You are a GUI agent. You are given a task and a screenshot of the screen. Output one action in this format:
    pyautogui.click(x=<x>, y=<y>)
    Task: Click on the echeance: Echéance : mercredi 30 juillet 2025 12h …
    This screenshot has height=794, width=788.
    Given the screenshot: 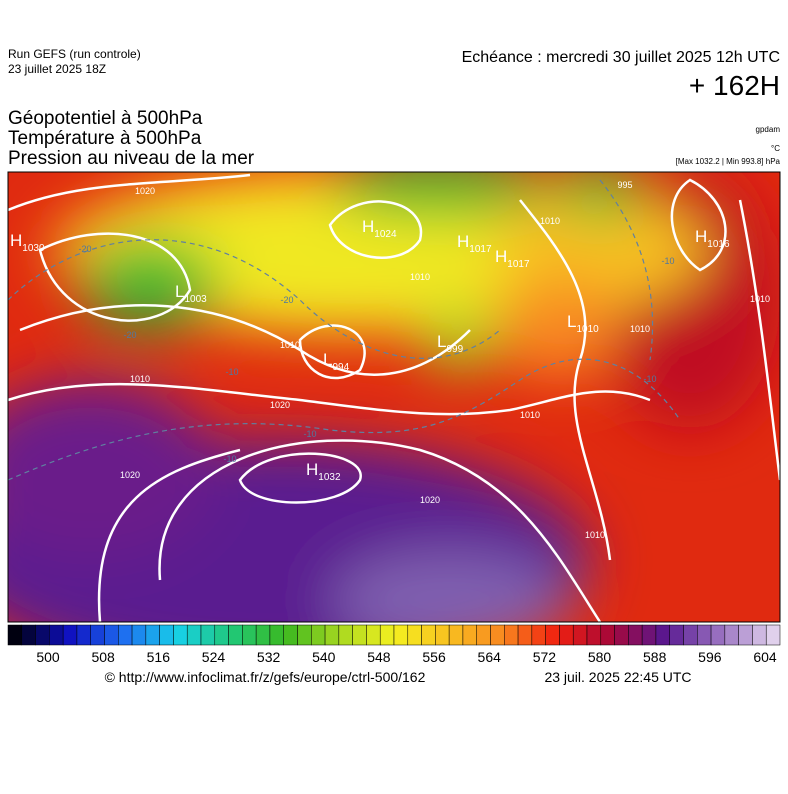 What is the action you would take?
    pyautogui.click(x=621, y=57)
    